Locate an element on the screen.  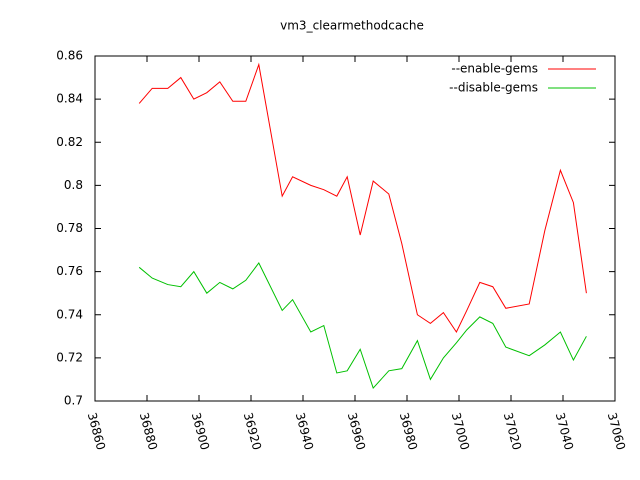
y-tick-label: 0.84 is located at coordinates (69, 99).